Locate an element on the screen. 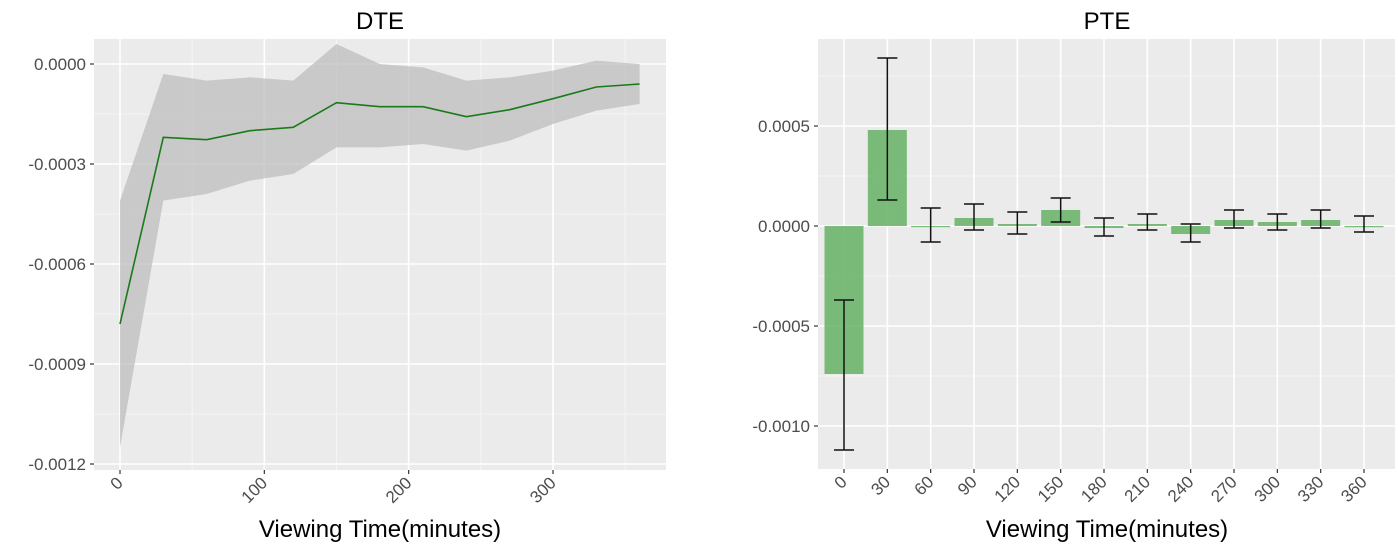  x-tick-label: 90 is located at coordinates (967, 485).